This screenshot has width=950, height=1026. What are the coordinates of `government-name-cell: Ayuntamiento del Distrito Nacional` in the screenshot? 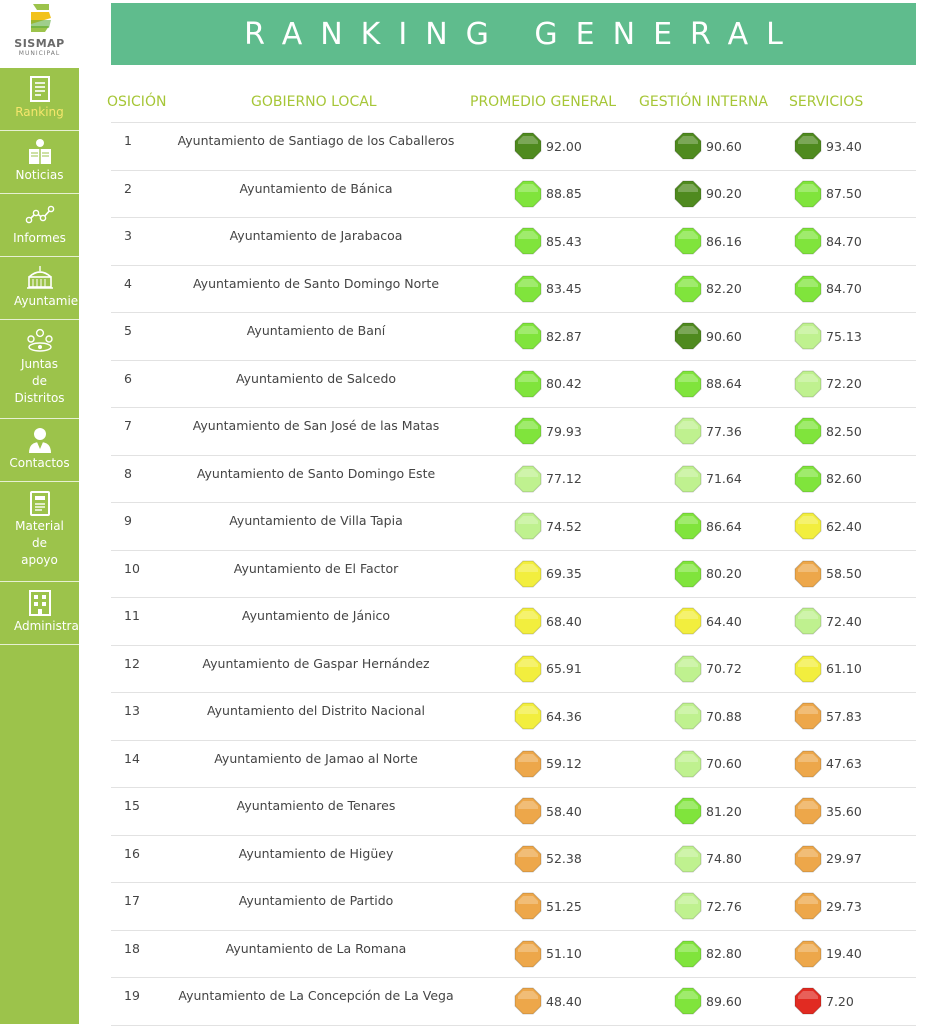 It's located at (316, 710).